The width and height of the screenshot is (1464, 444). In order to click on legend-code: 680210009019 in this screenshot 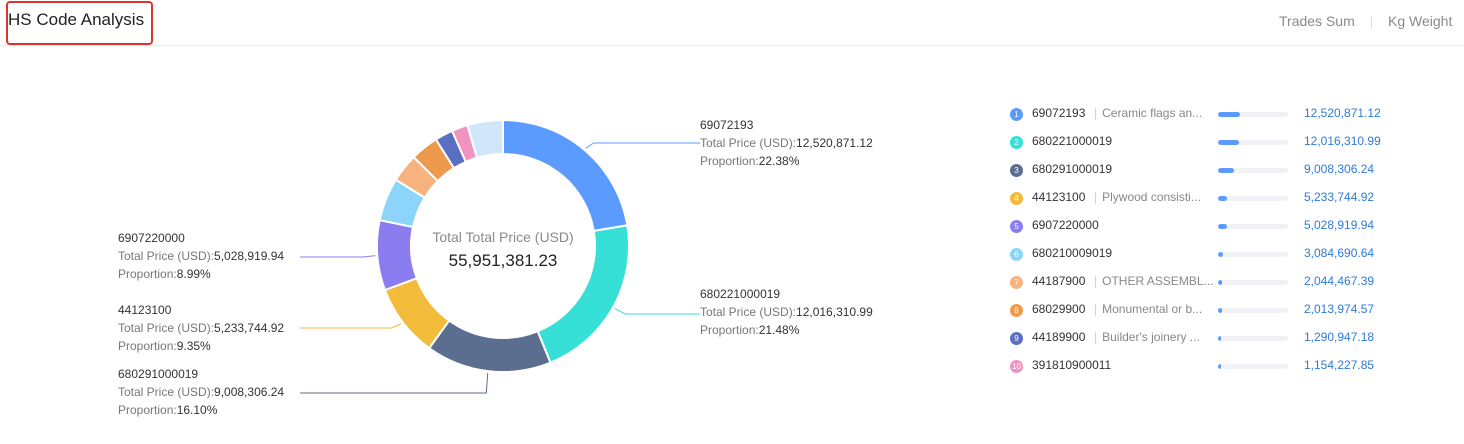, I will do `click(1072, 253)`.